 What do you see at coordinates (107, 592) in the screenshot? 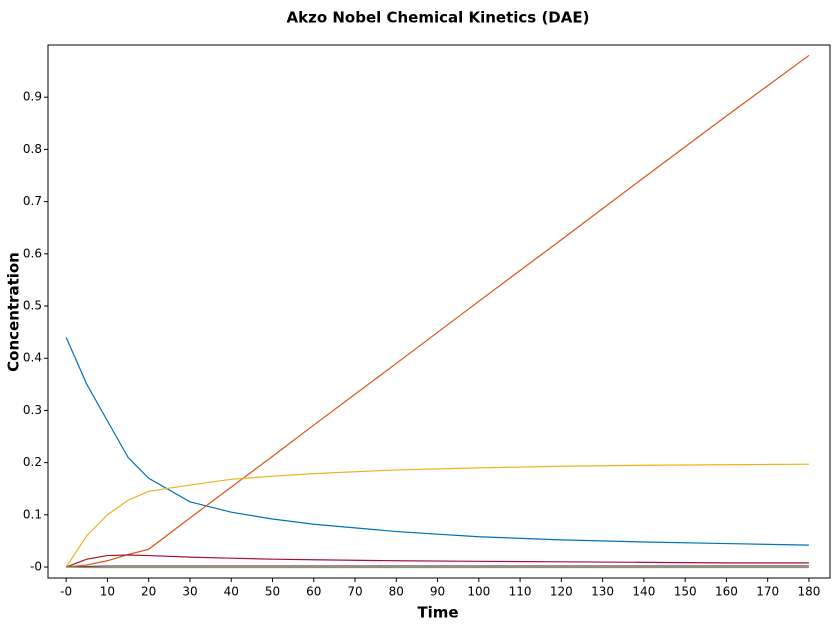
I see `x-tick-label: 10` at bounding box center [107, 592].